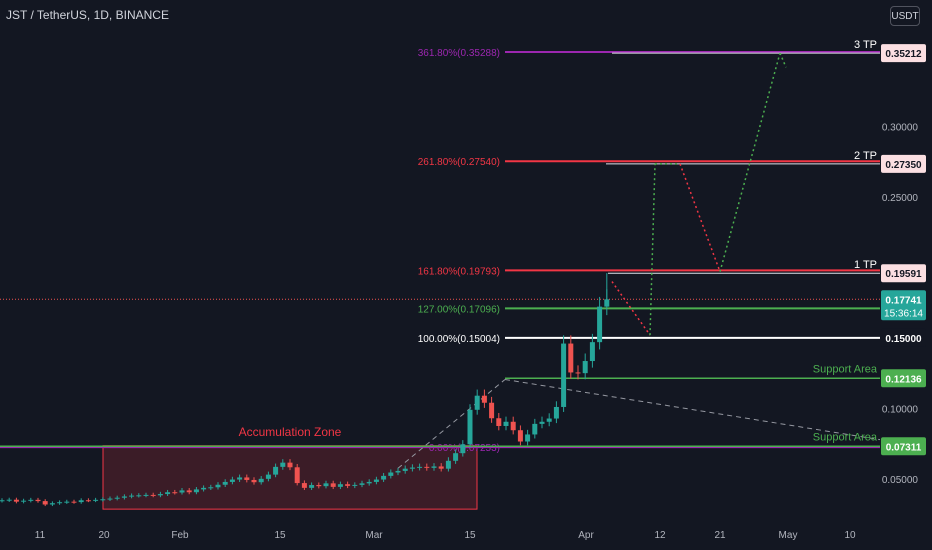  What do you see at coordinates (865, 156) in the screenshot?
I see `target-label: 2 TP` at bounding box center [865, 156].